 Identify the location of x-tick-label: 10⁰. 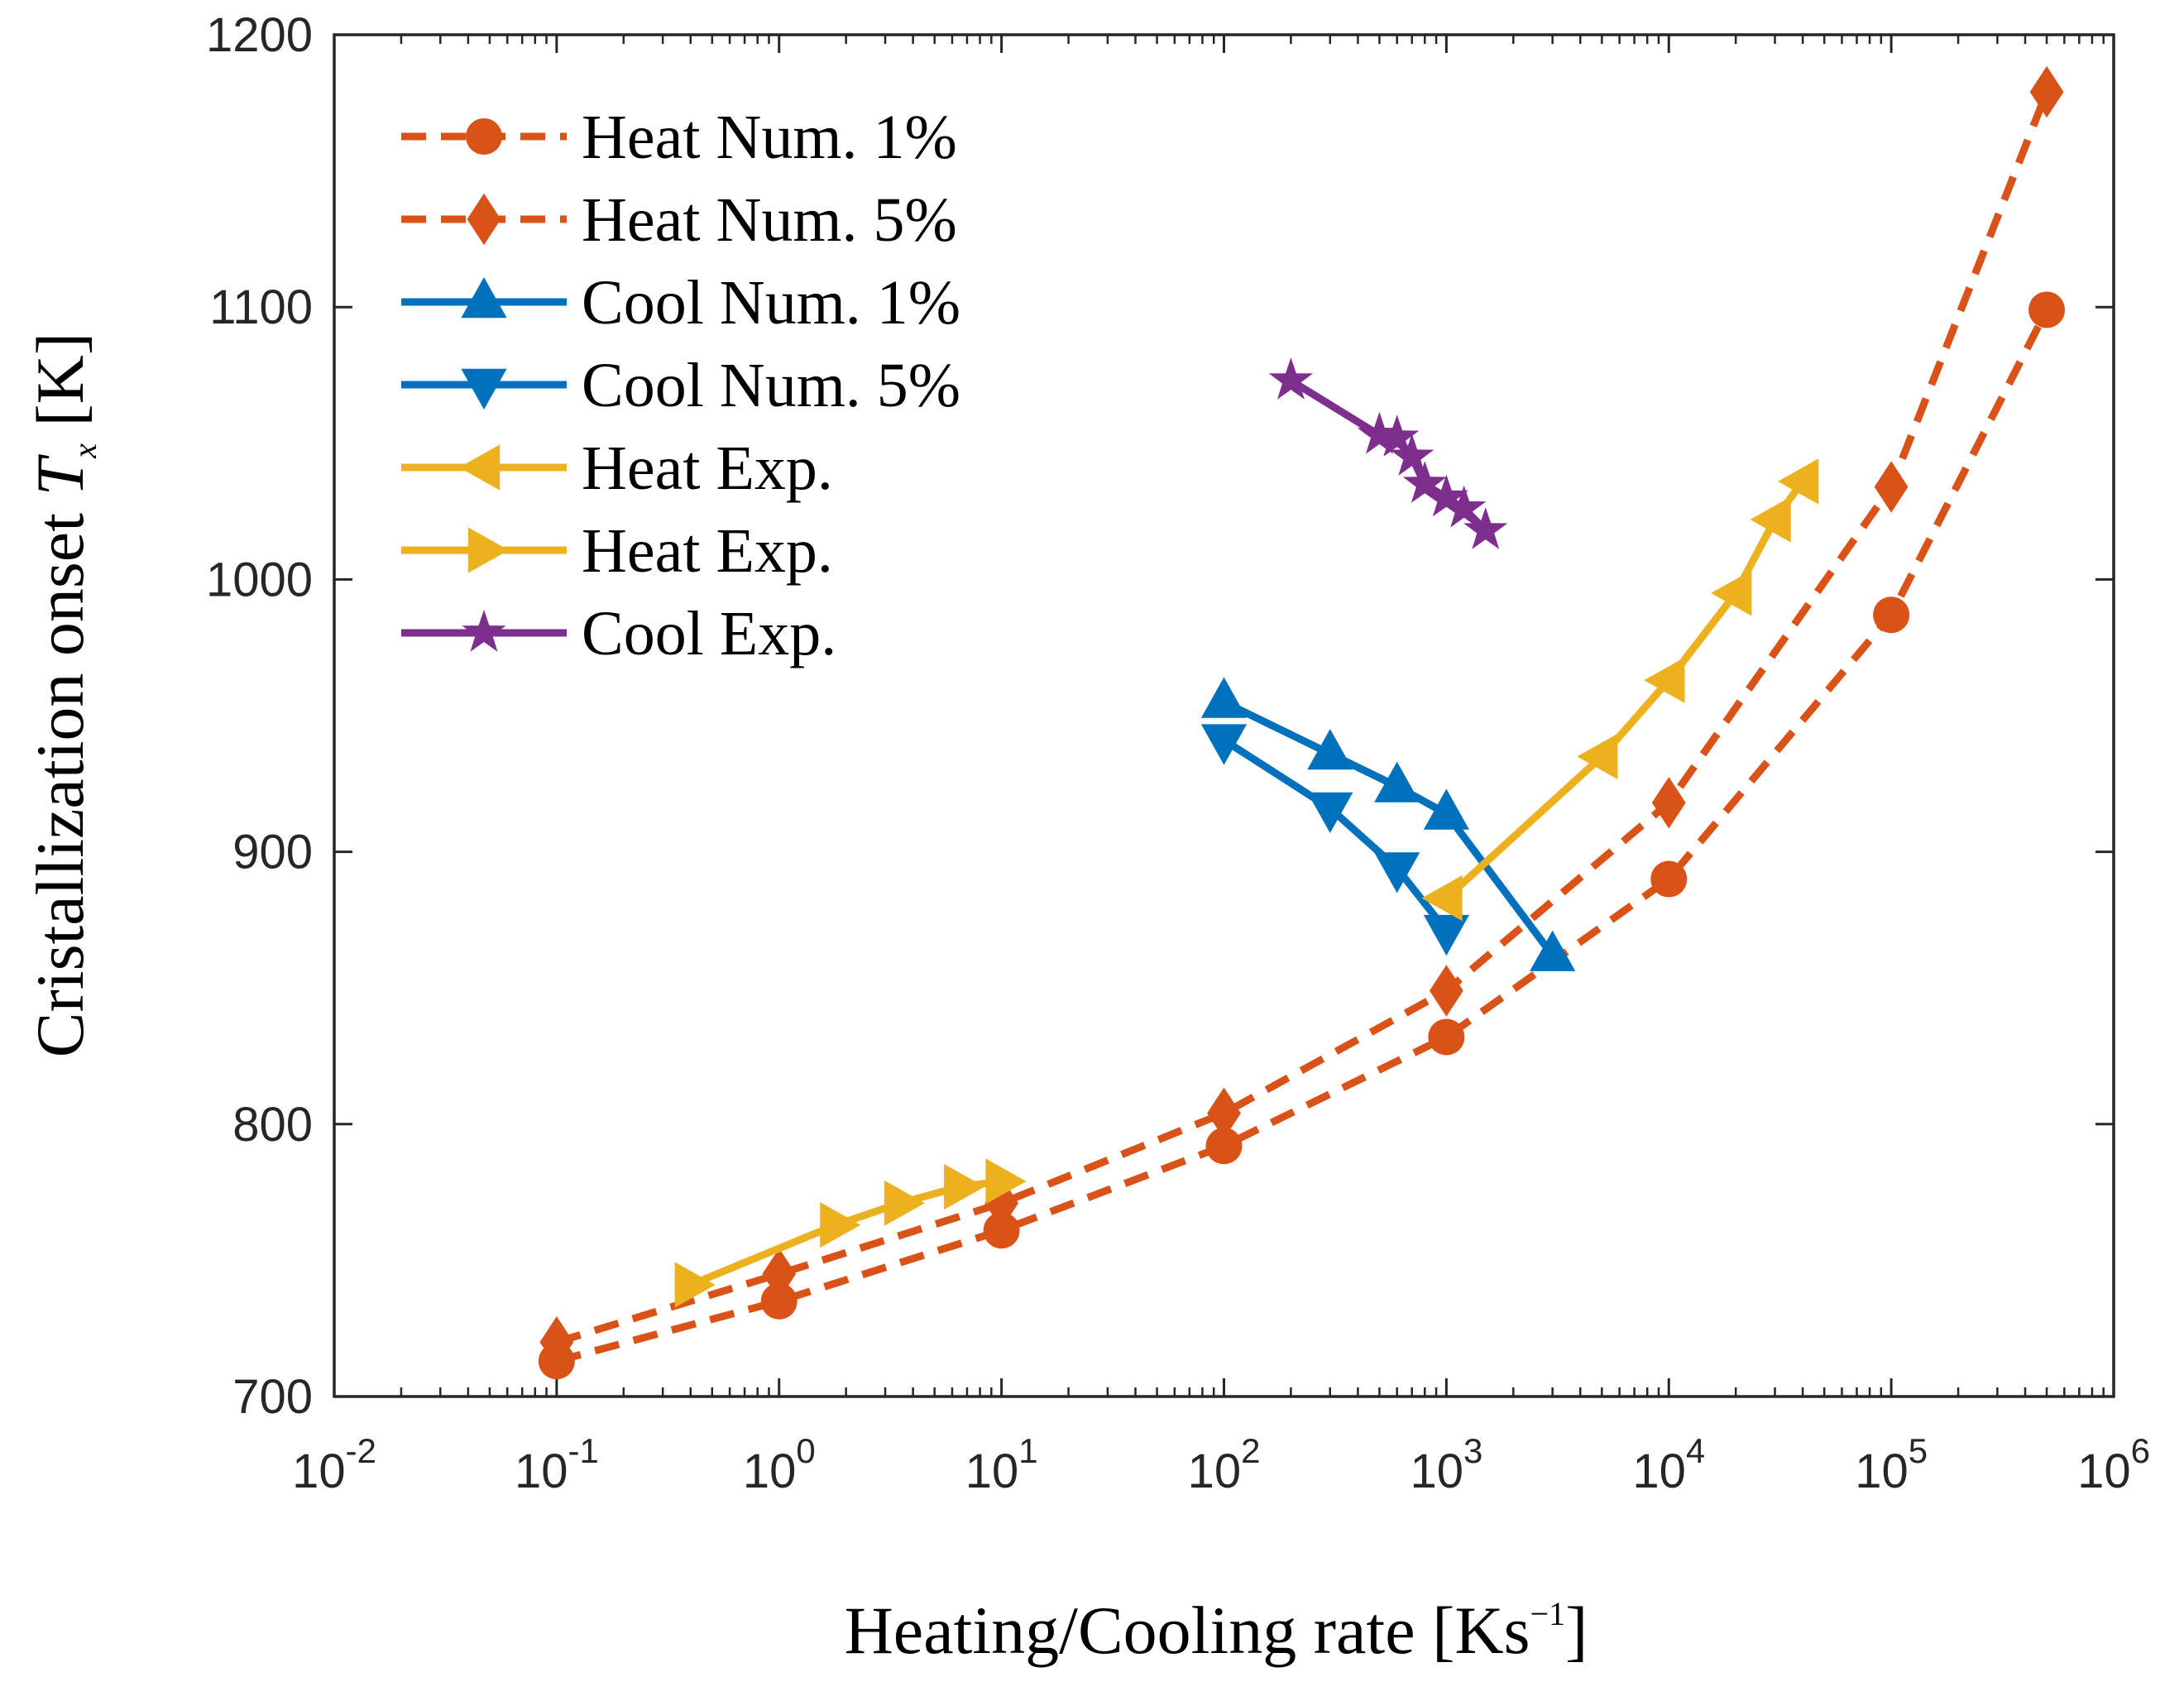
(779, 1464).